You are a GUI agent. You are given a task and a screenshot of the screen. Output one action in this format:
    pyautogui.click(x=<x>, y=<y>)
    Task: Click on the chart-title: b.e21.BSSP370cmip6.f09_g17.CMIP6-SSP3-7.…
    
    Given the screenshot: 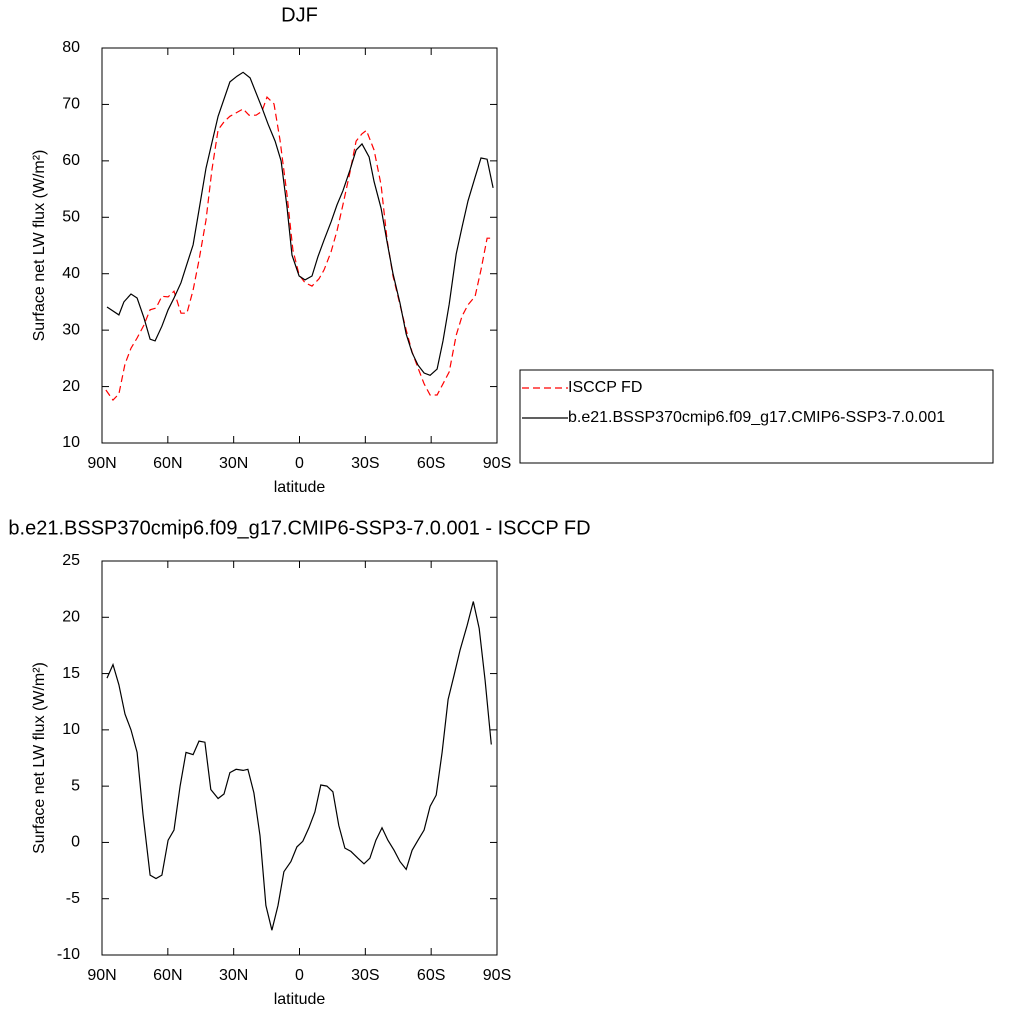 What is the action you would take?
    pyautogui.click(x=299, y=528)
    